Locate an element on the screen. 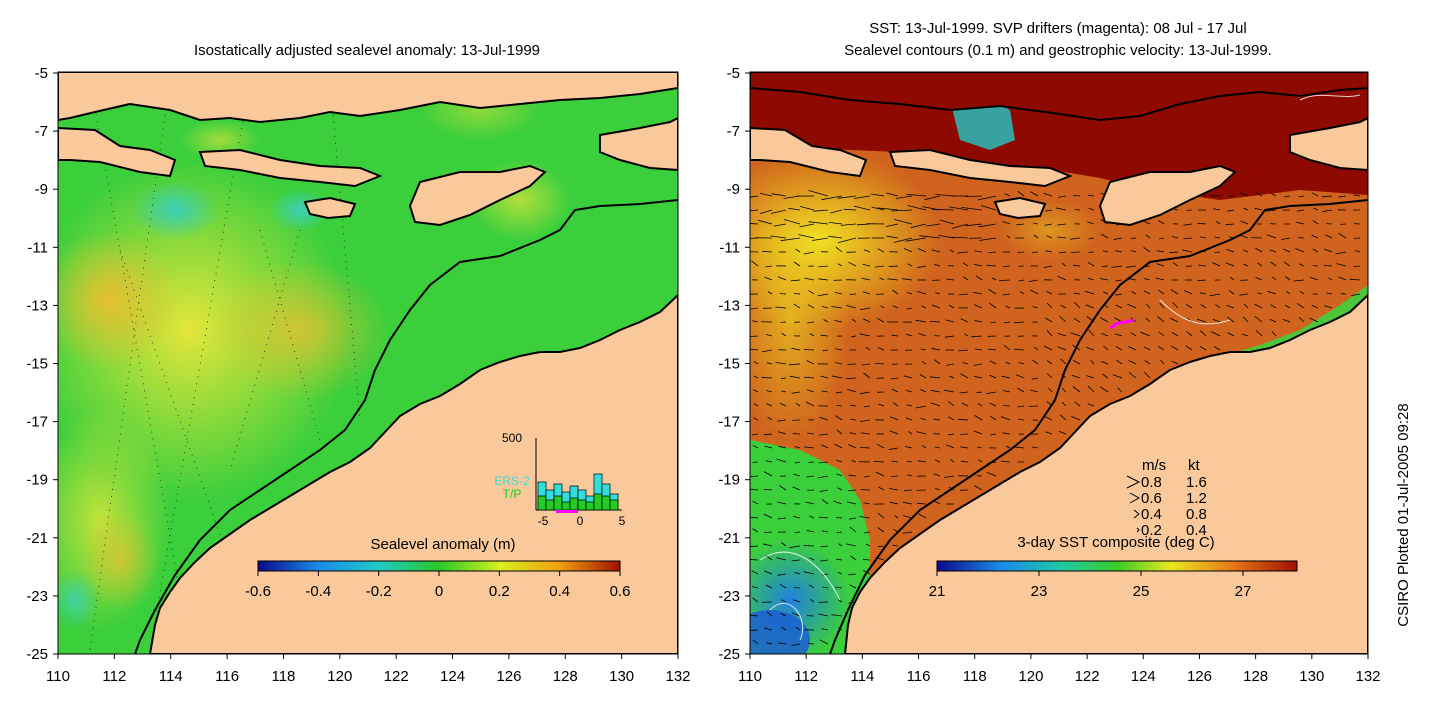 The image size is (1440, 725). right-colorbar-label: 3-day SST composite (deg C) is located at coordinates (1115, 542).